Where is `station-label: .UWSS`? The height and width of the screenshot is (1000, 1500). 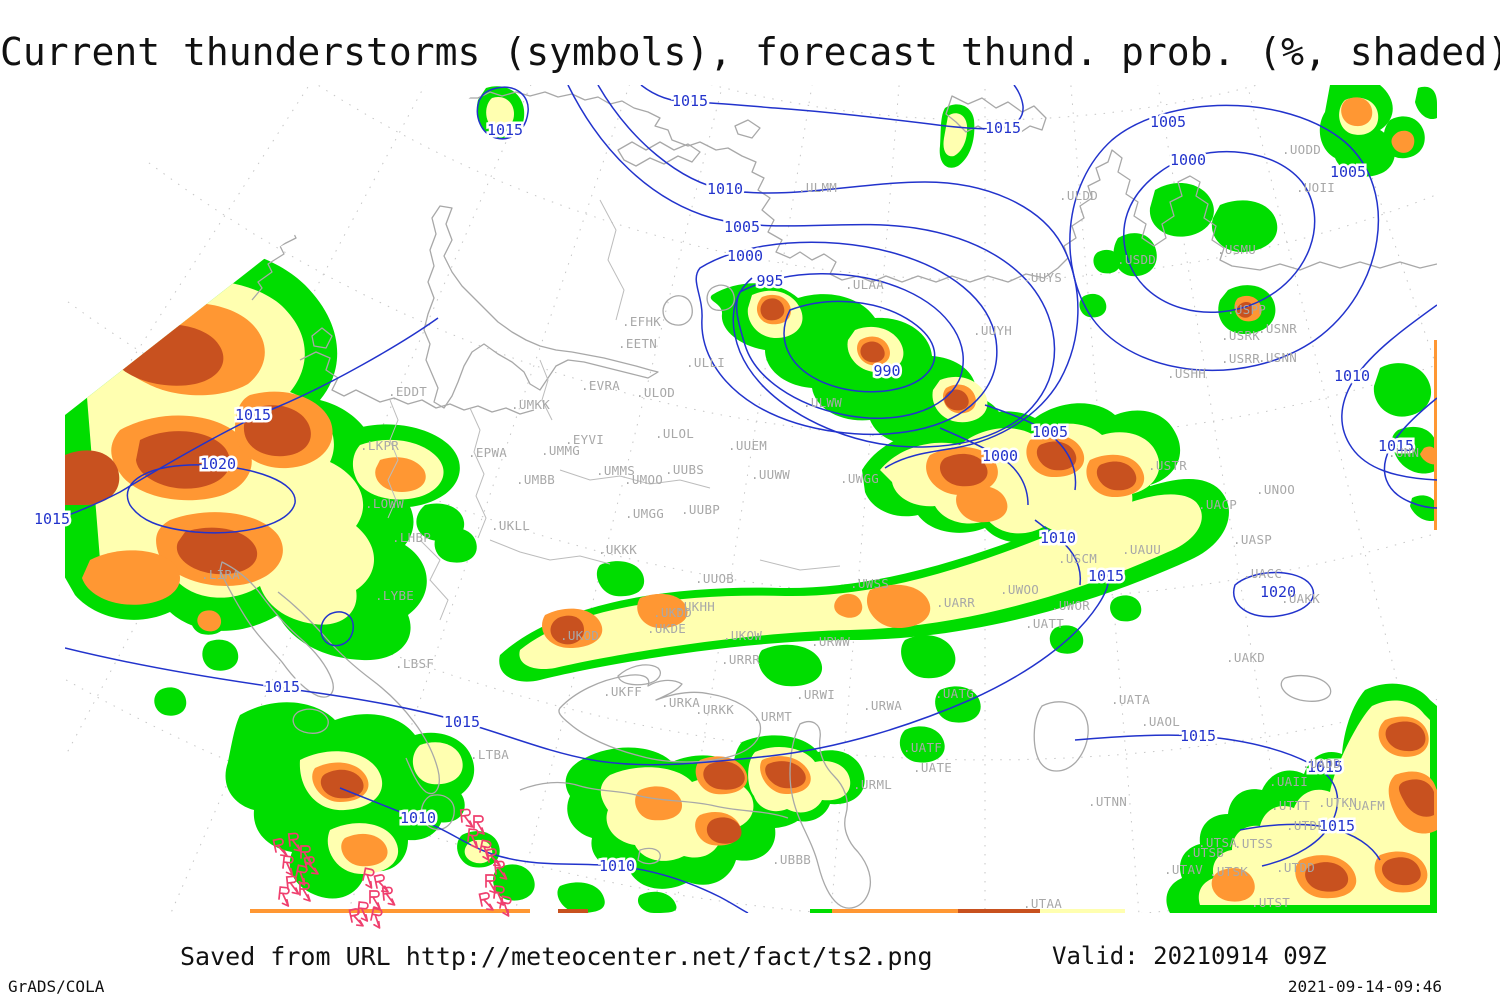 station-label: .UWSS is located at coordinates (869, 583).